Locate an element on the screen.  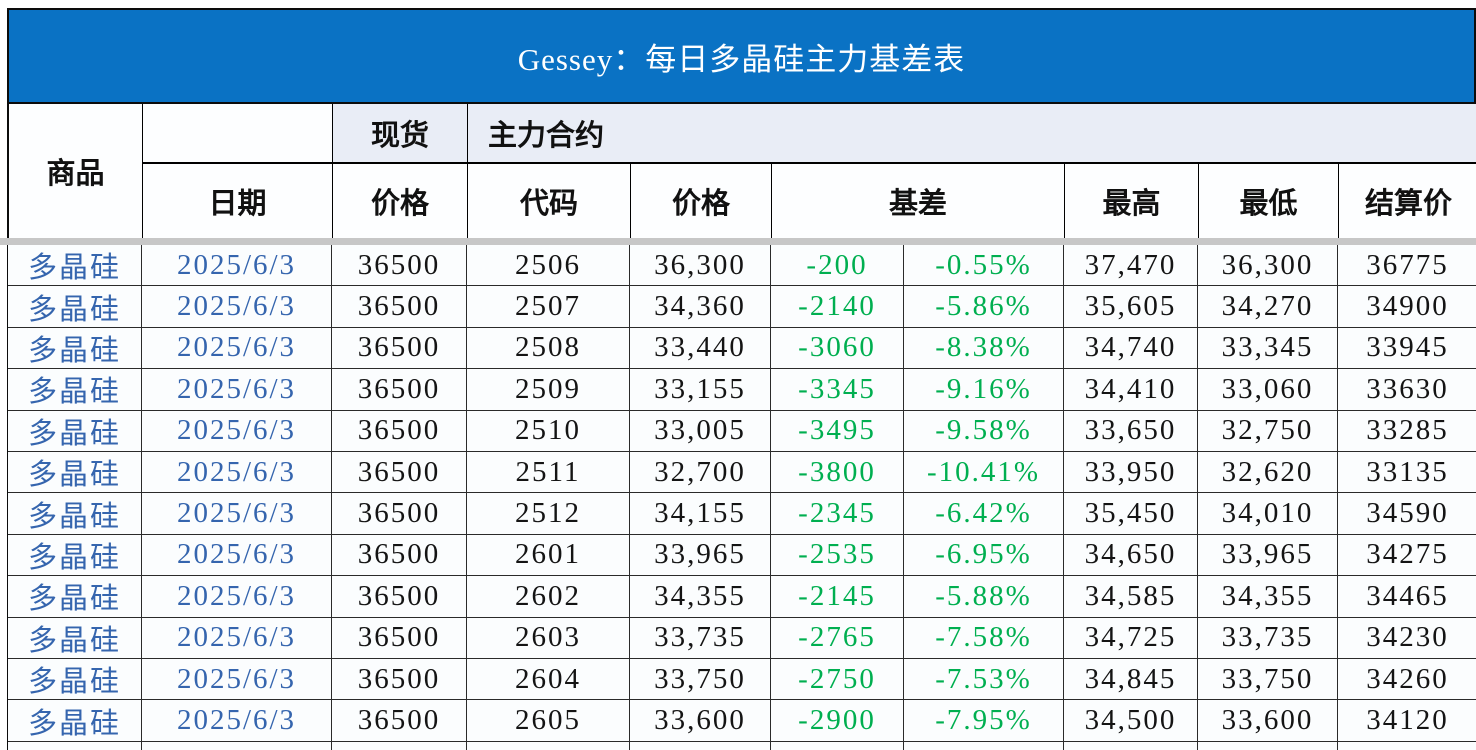
cell-settlement: 36775 is located at coordinates (1407, 266).